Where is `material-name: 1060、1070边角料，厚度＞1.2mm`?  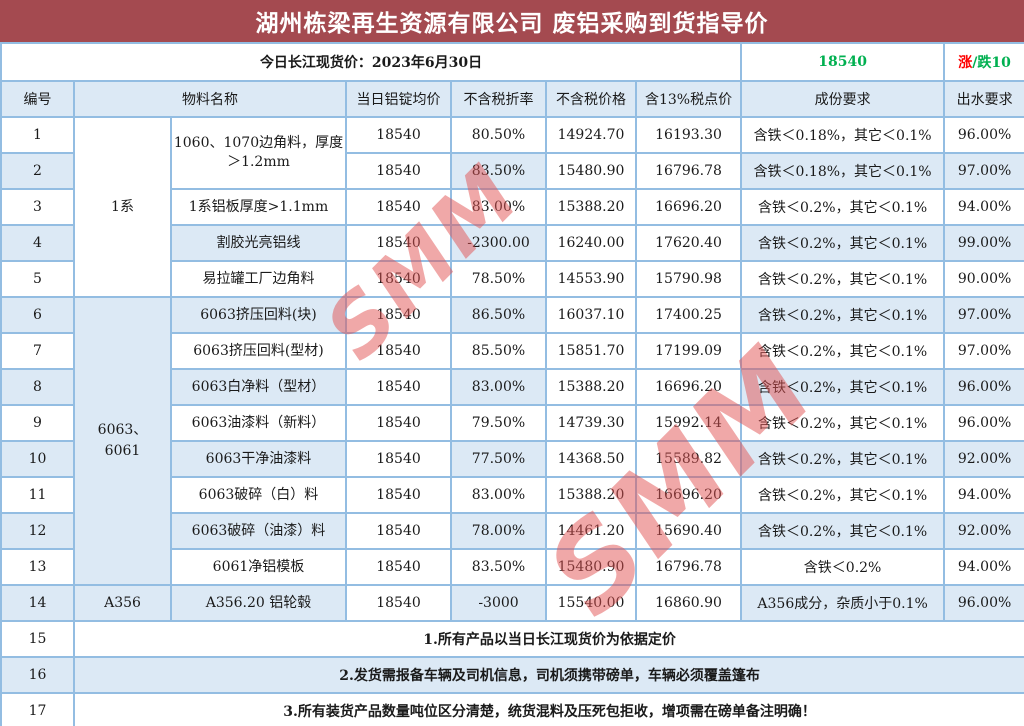
material-name: 1060、1070边角料，厚度＞1.2mm is located at coordinates (258, 153).